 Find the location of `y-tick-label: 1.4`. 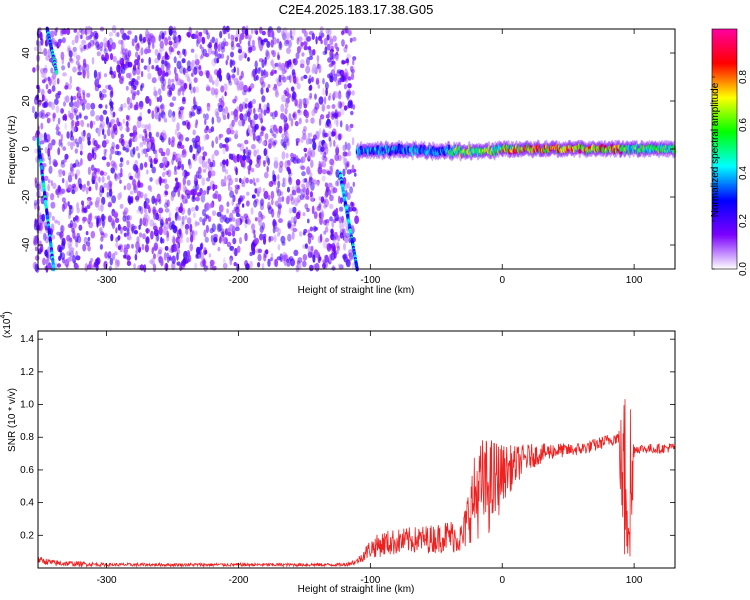

y-tick-label: 1.4 is located at coordinates (27, 339).